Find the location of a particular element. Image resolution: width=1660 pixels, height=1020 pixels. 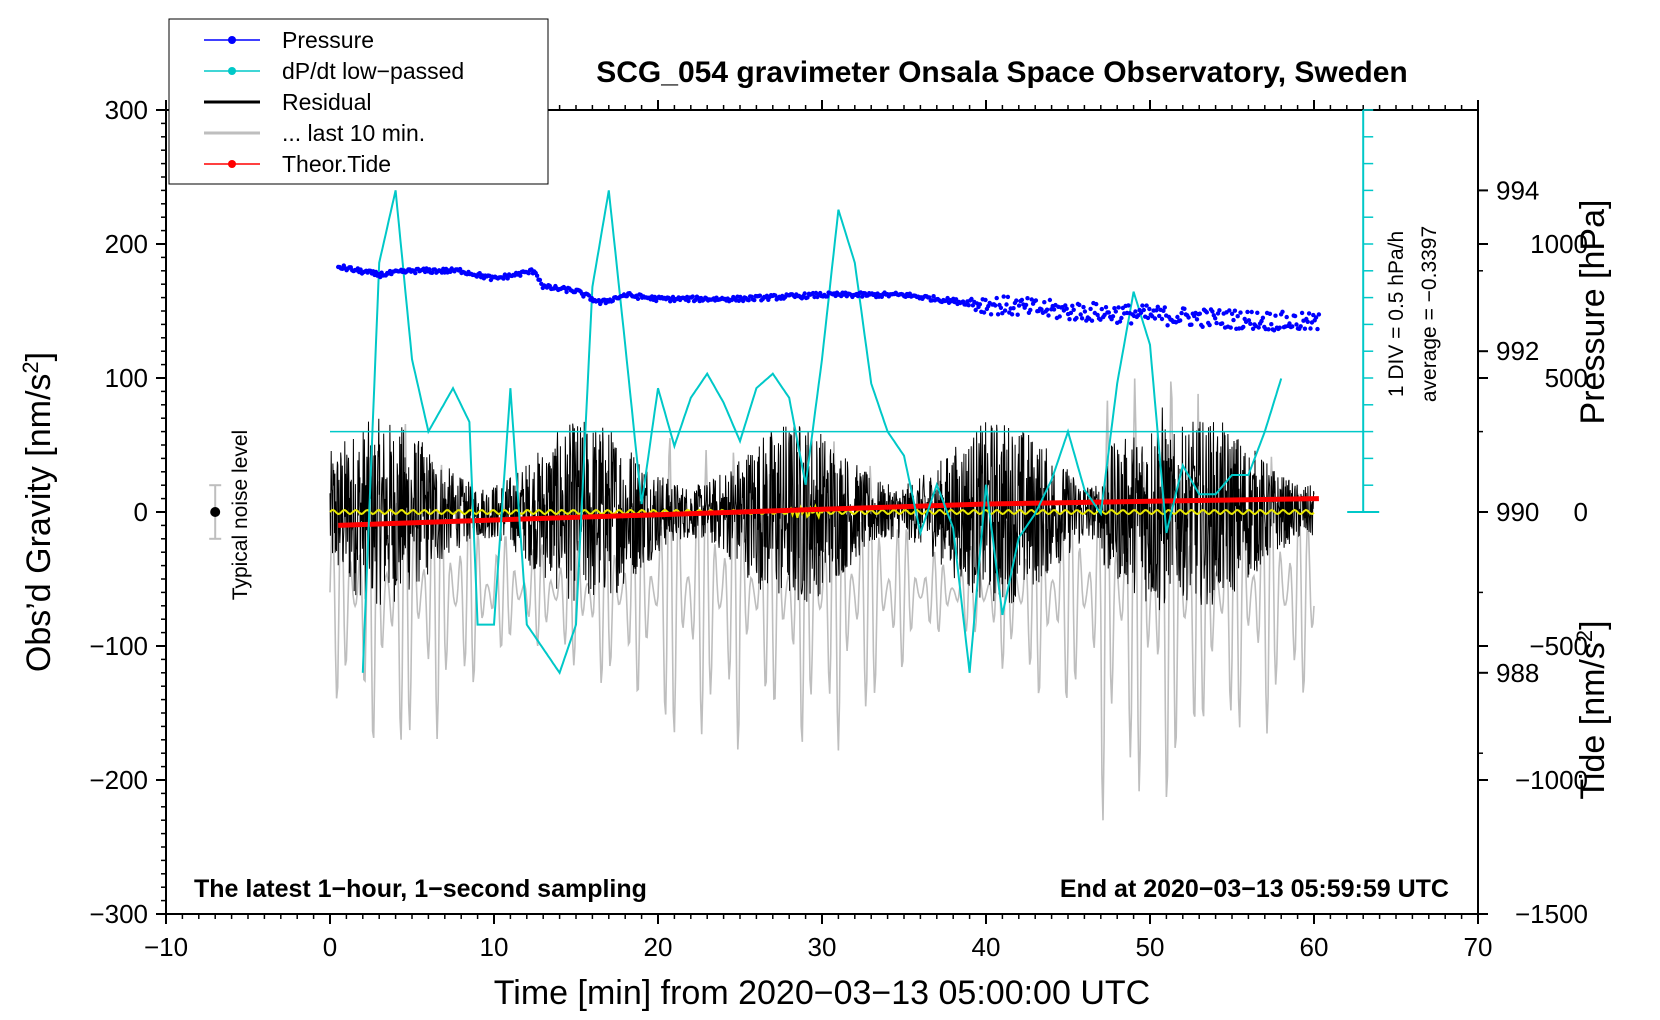

y-axis-ticks: −300 −200 −100 0 100 200 300 is located at coordinates (127, 512).